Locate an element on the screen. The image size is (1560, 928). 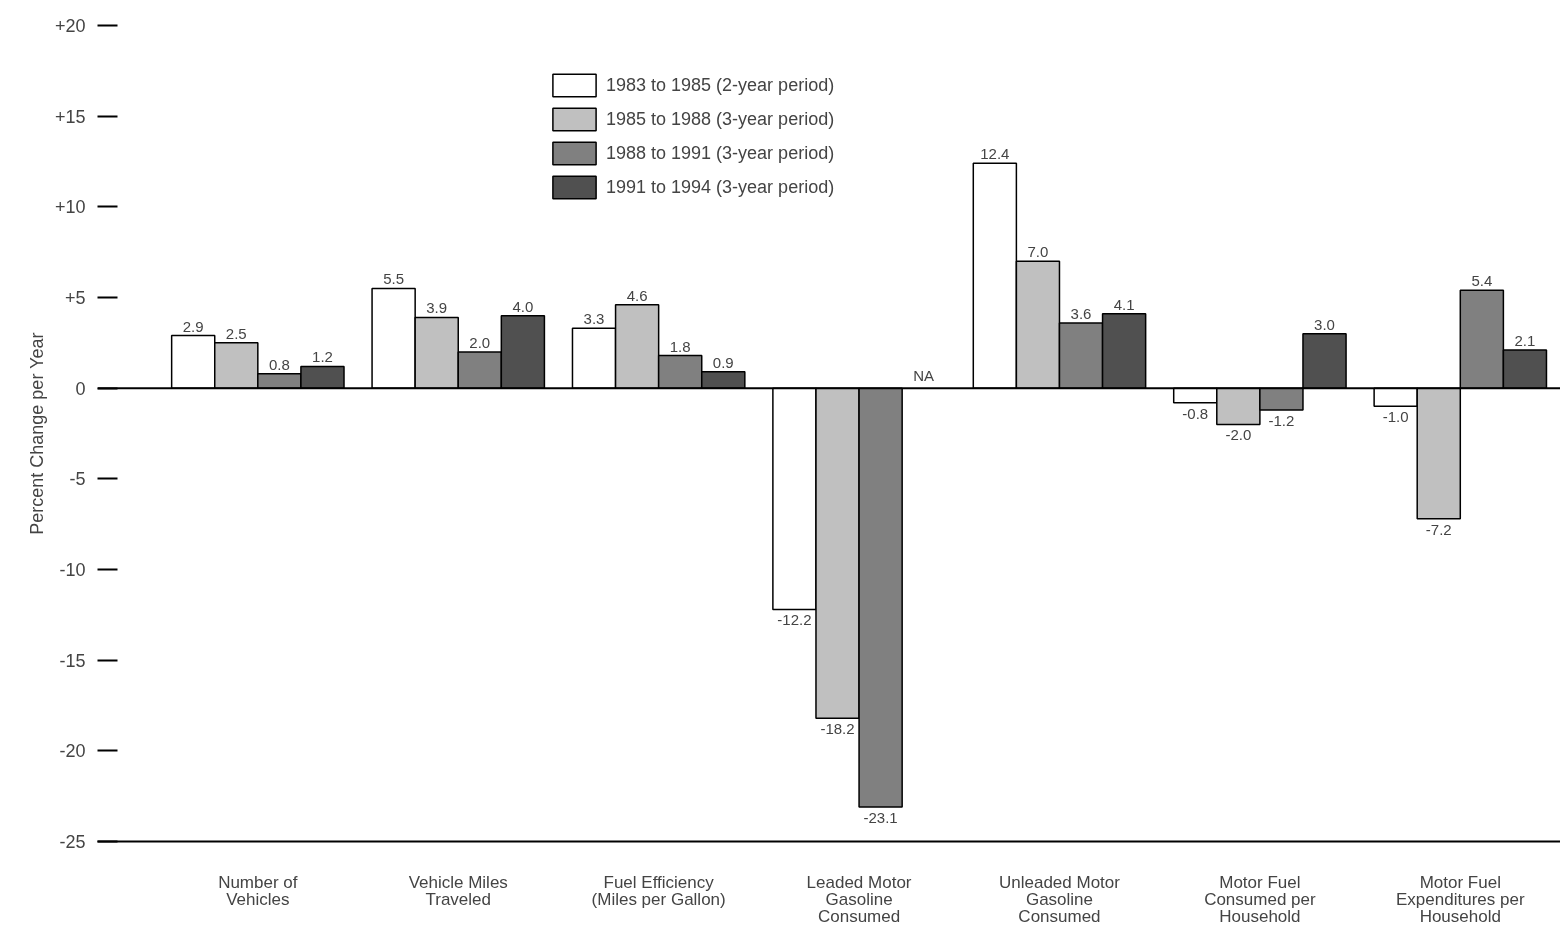
data-label: 5.5 is located at coordinates (394, 279).